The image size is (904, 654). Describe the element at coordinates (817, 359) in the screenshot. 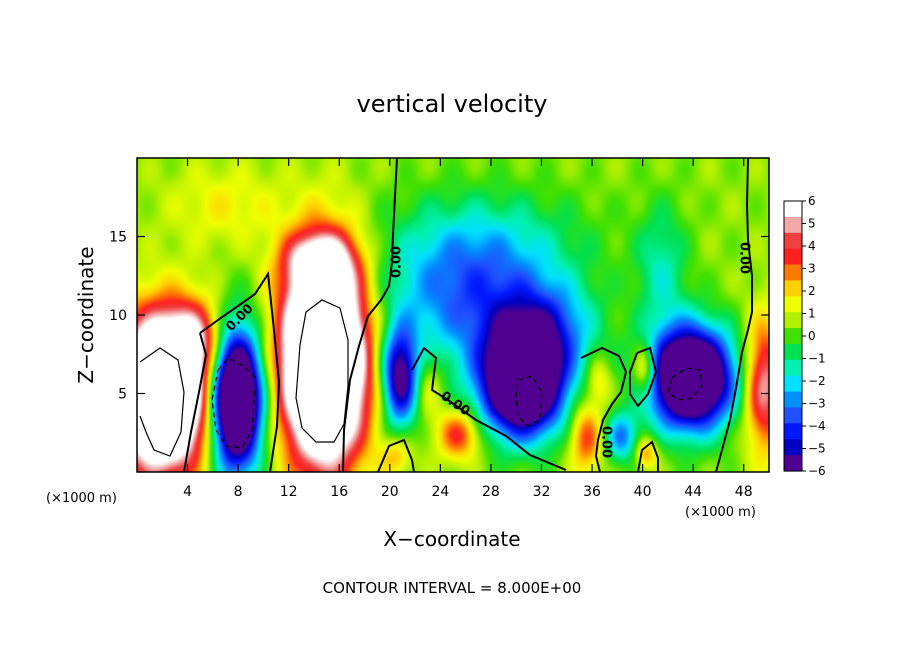

I see `colorbar-tick-label: −1` at that location.